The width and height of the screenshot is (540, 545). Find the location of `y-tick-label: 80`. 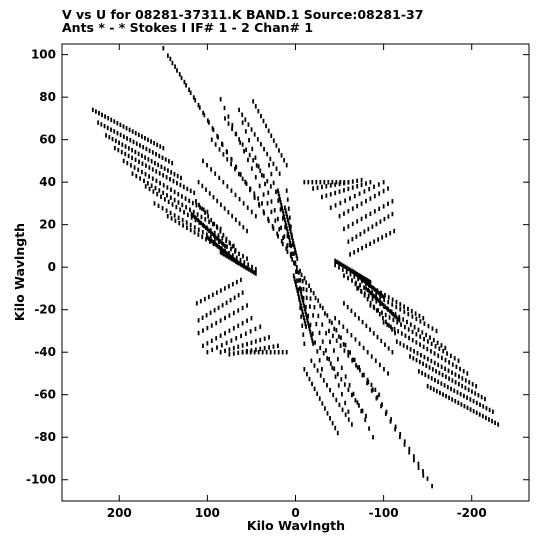

y-tick-label: 80 is located at coordinates (47, 97).